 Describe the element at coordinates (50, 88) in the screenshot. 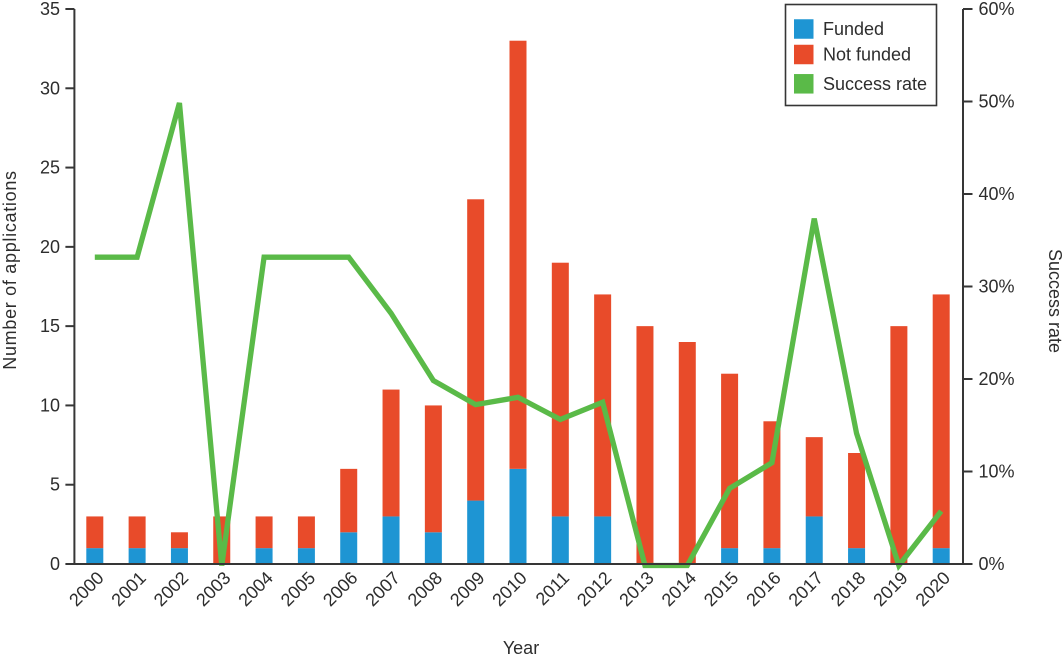

I see `svg-text: 30` at that location.